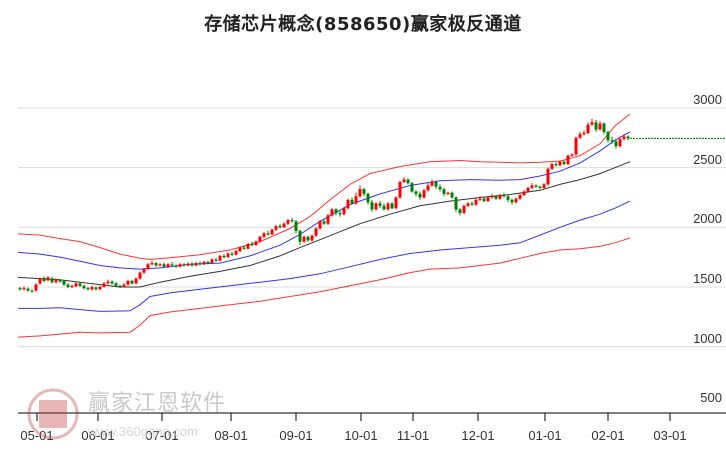 This screenshot has width=726, height=450. Describe the element at coordinates (707, 99) in the screenshot. I see `y-tick-label: 3000` at that location.